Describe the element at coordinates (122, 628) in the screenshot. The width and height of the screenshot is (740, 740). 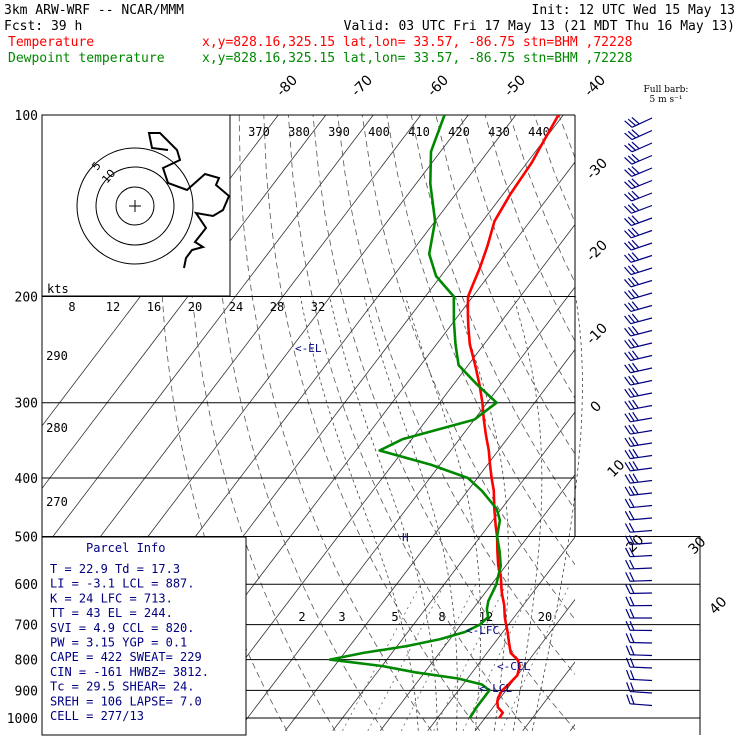
I see `parcel-info-row: SVI = 4.9 CCL = 820.` at that location.